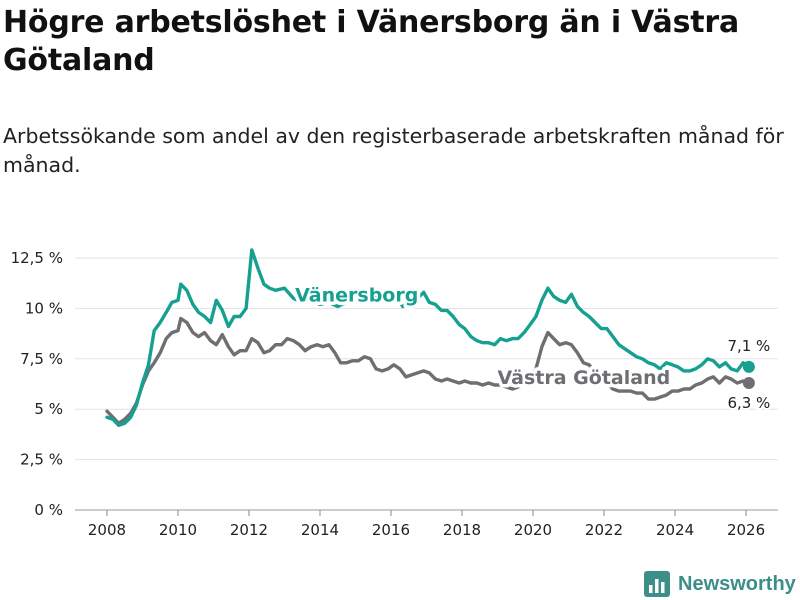  What do you see at coordinates (44, 308) in the screenshot?
I see `y-tick-label: 10 %` at bounding box center [44, 308].